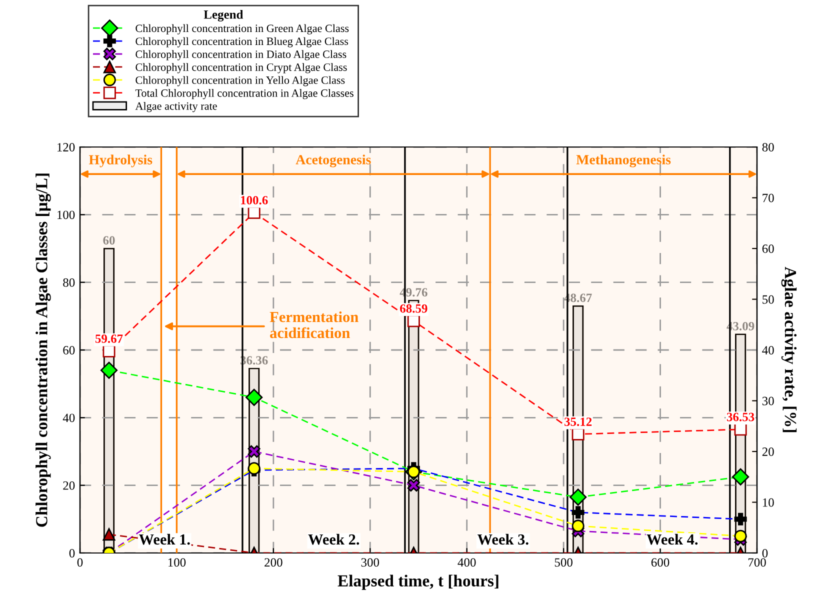 The image size is (815, 604). I want to click on y2-tick-label: 10, so click(768, 502).